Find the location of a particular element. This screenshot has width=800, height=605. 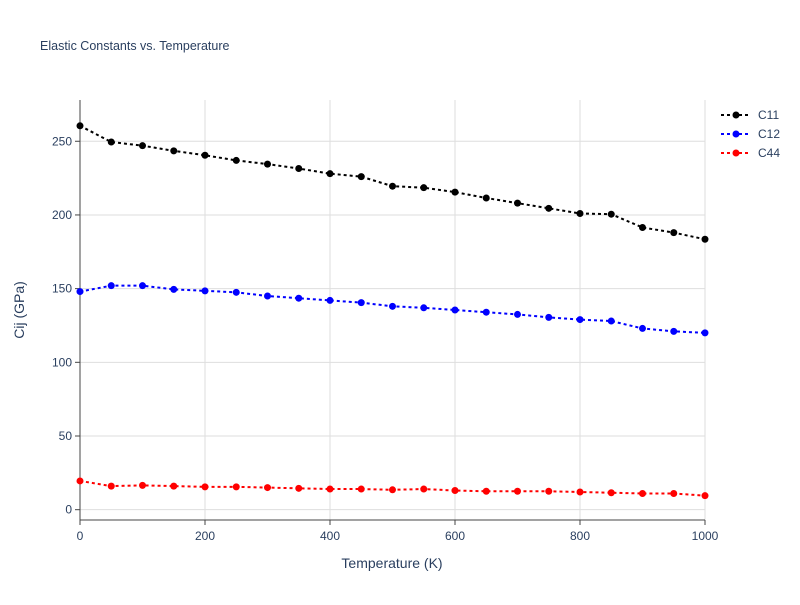

y-tick-label: 200 is located at coordinates (62, 215).